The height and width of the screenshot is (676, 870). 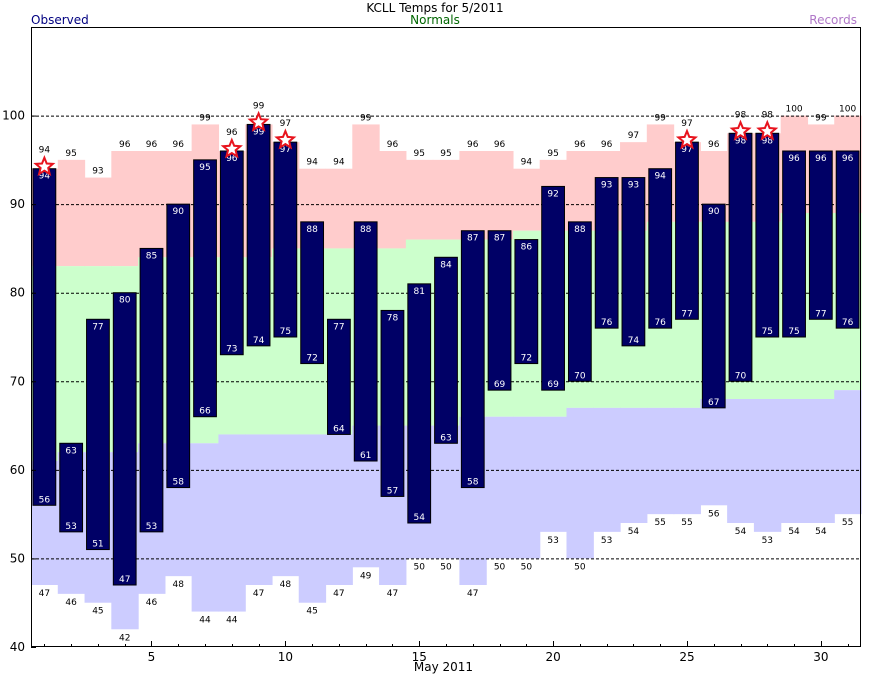 I want to click on observed-low-label: 61, so click(x=365, y=456).